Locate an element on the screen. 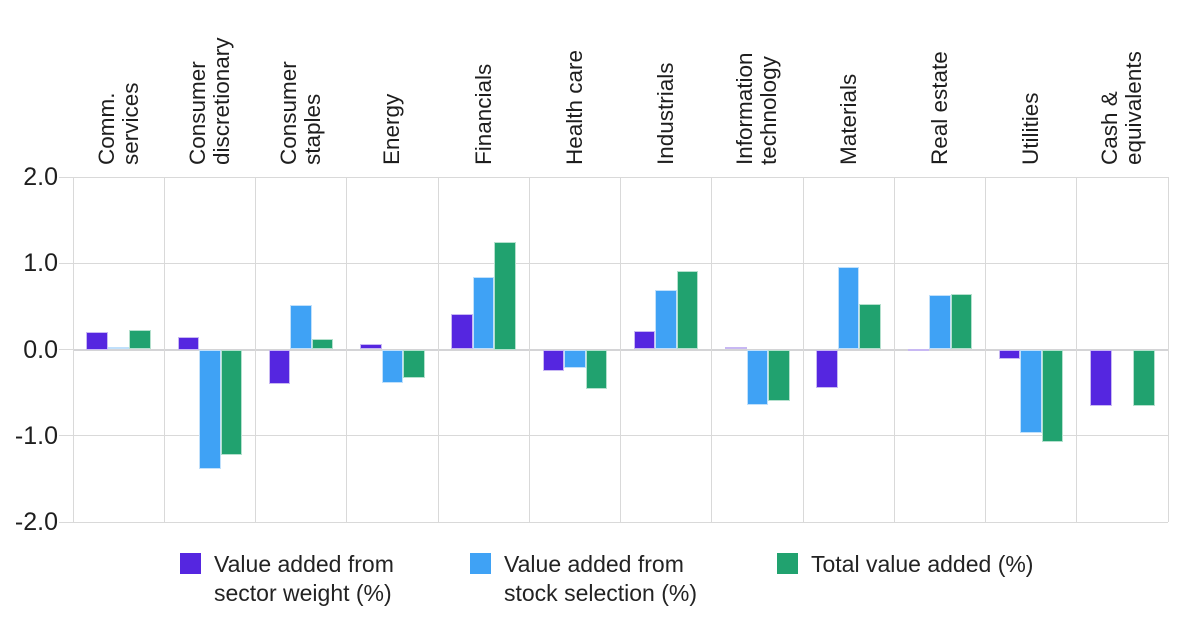 This screenshot has width=1192, height=622. category-label-line: Industrials is located at coordinates (666, 113).